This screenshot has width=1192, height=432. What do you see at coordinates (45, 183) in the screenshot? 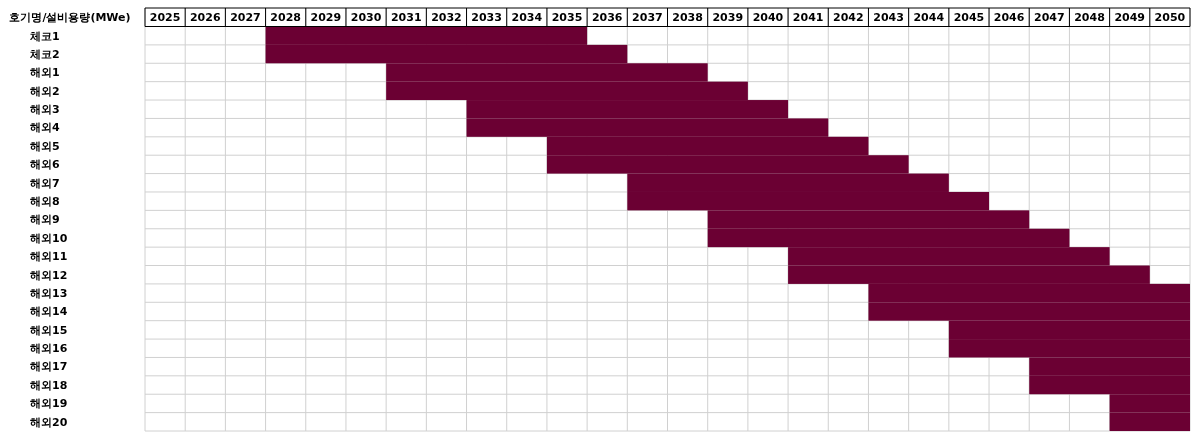
I see `y-tick-label: 해외7` at bounding box center [45, 183].